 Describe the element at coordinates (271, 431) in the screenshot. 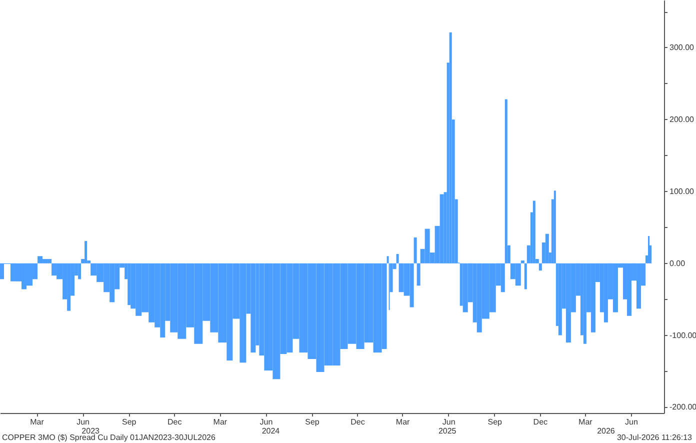

I see `x2-tick-label: 2024` at that location.